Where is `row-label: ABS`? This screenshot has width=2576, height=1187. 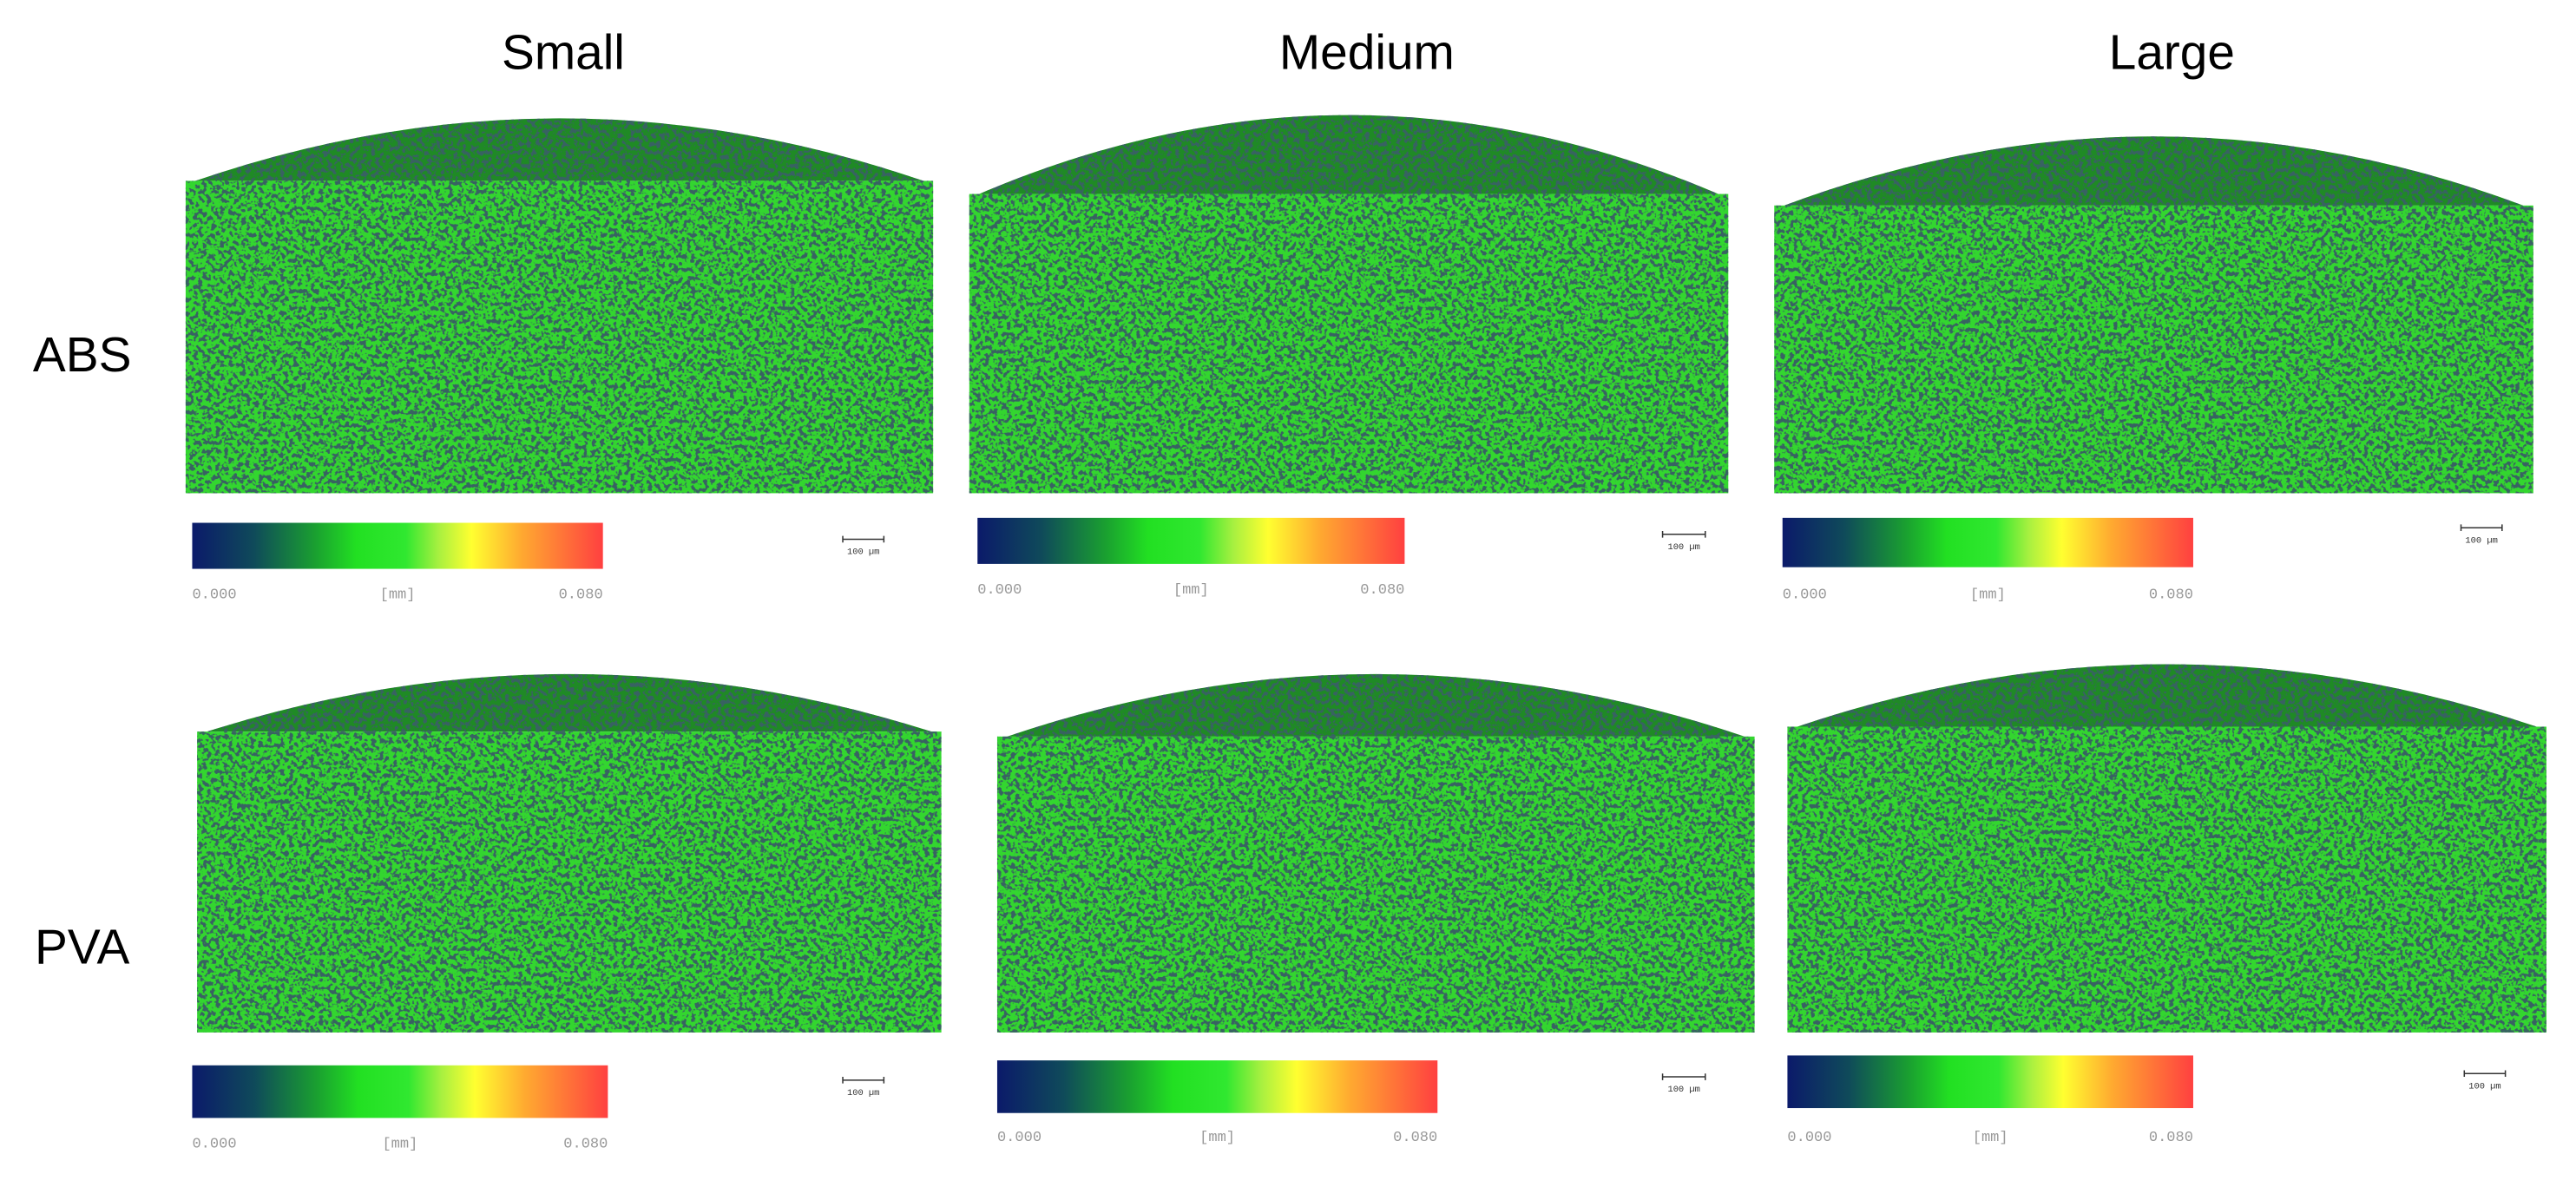
row-label: ABS is located at coordinates (82, 355).